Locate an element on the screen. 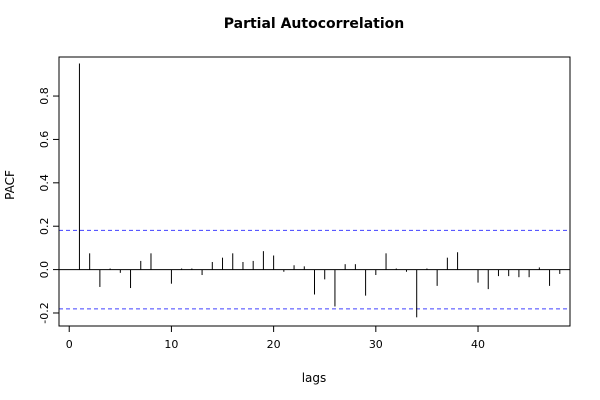 This screenshot has width=600, height=400. y-tick-label-0_6: 0.6 is located at coordinates (44, 140).